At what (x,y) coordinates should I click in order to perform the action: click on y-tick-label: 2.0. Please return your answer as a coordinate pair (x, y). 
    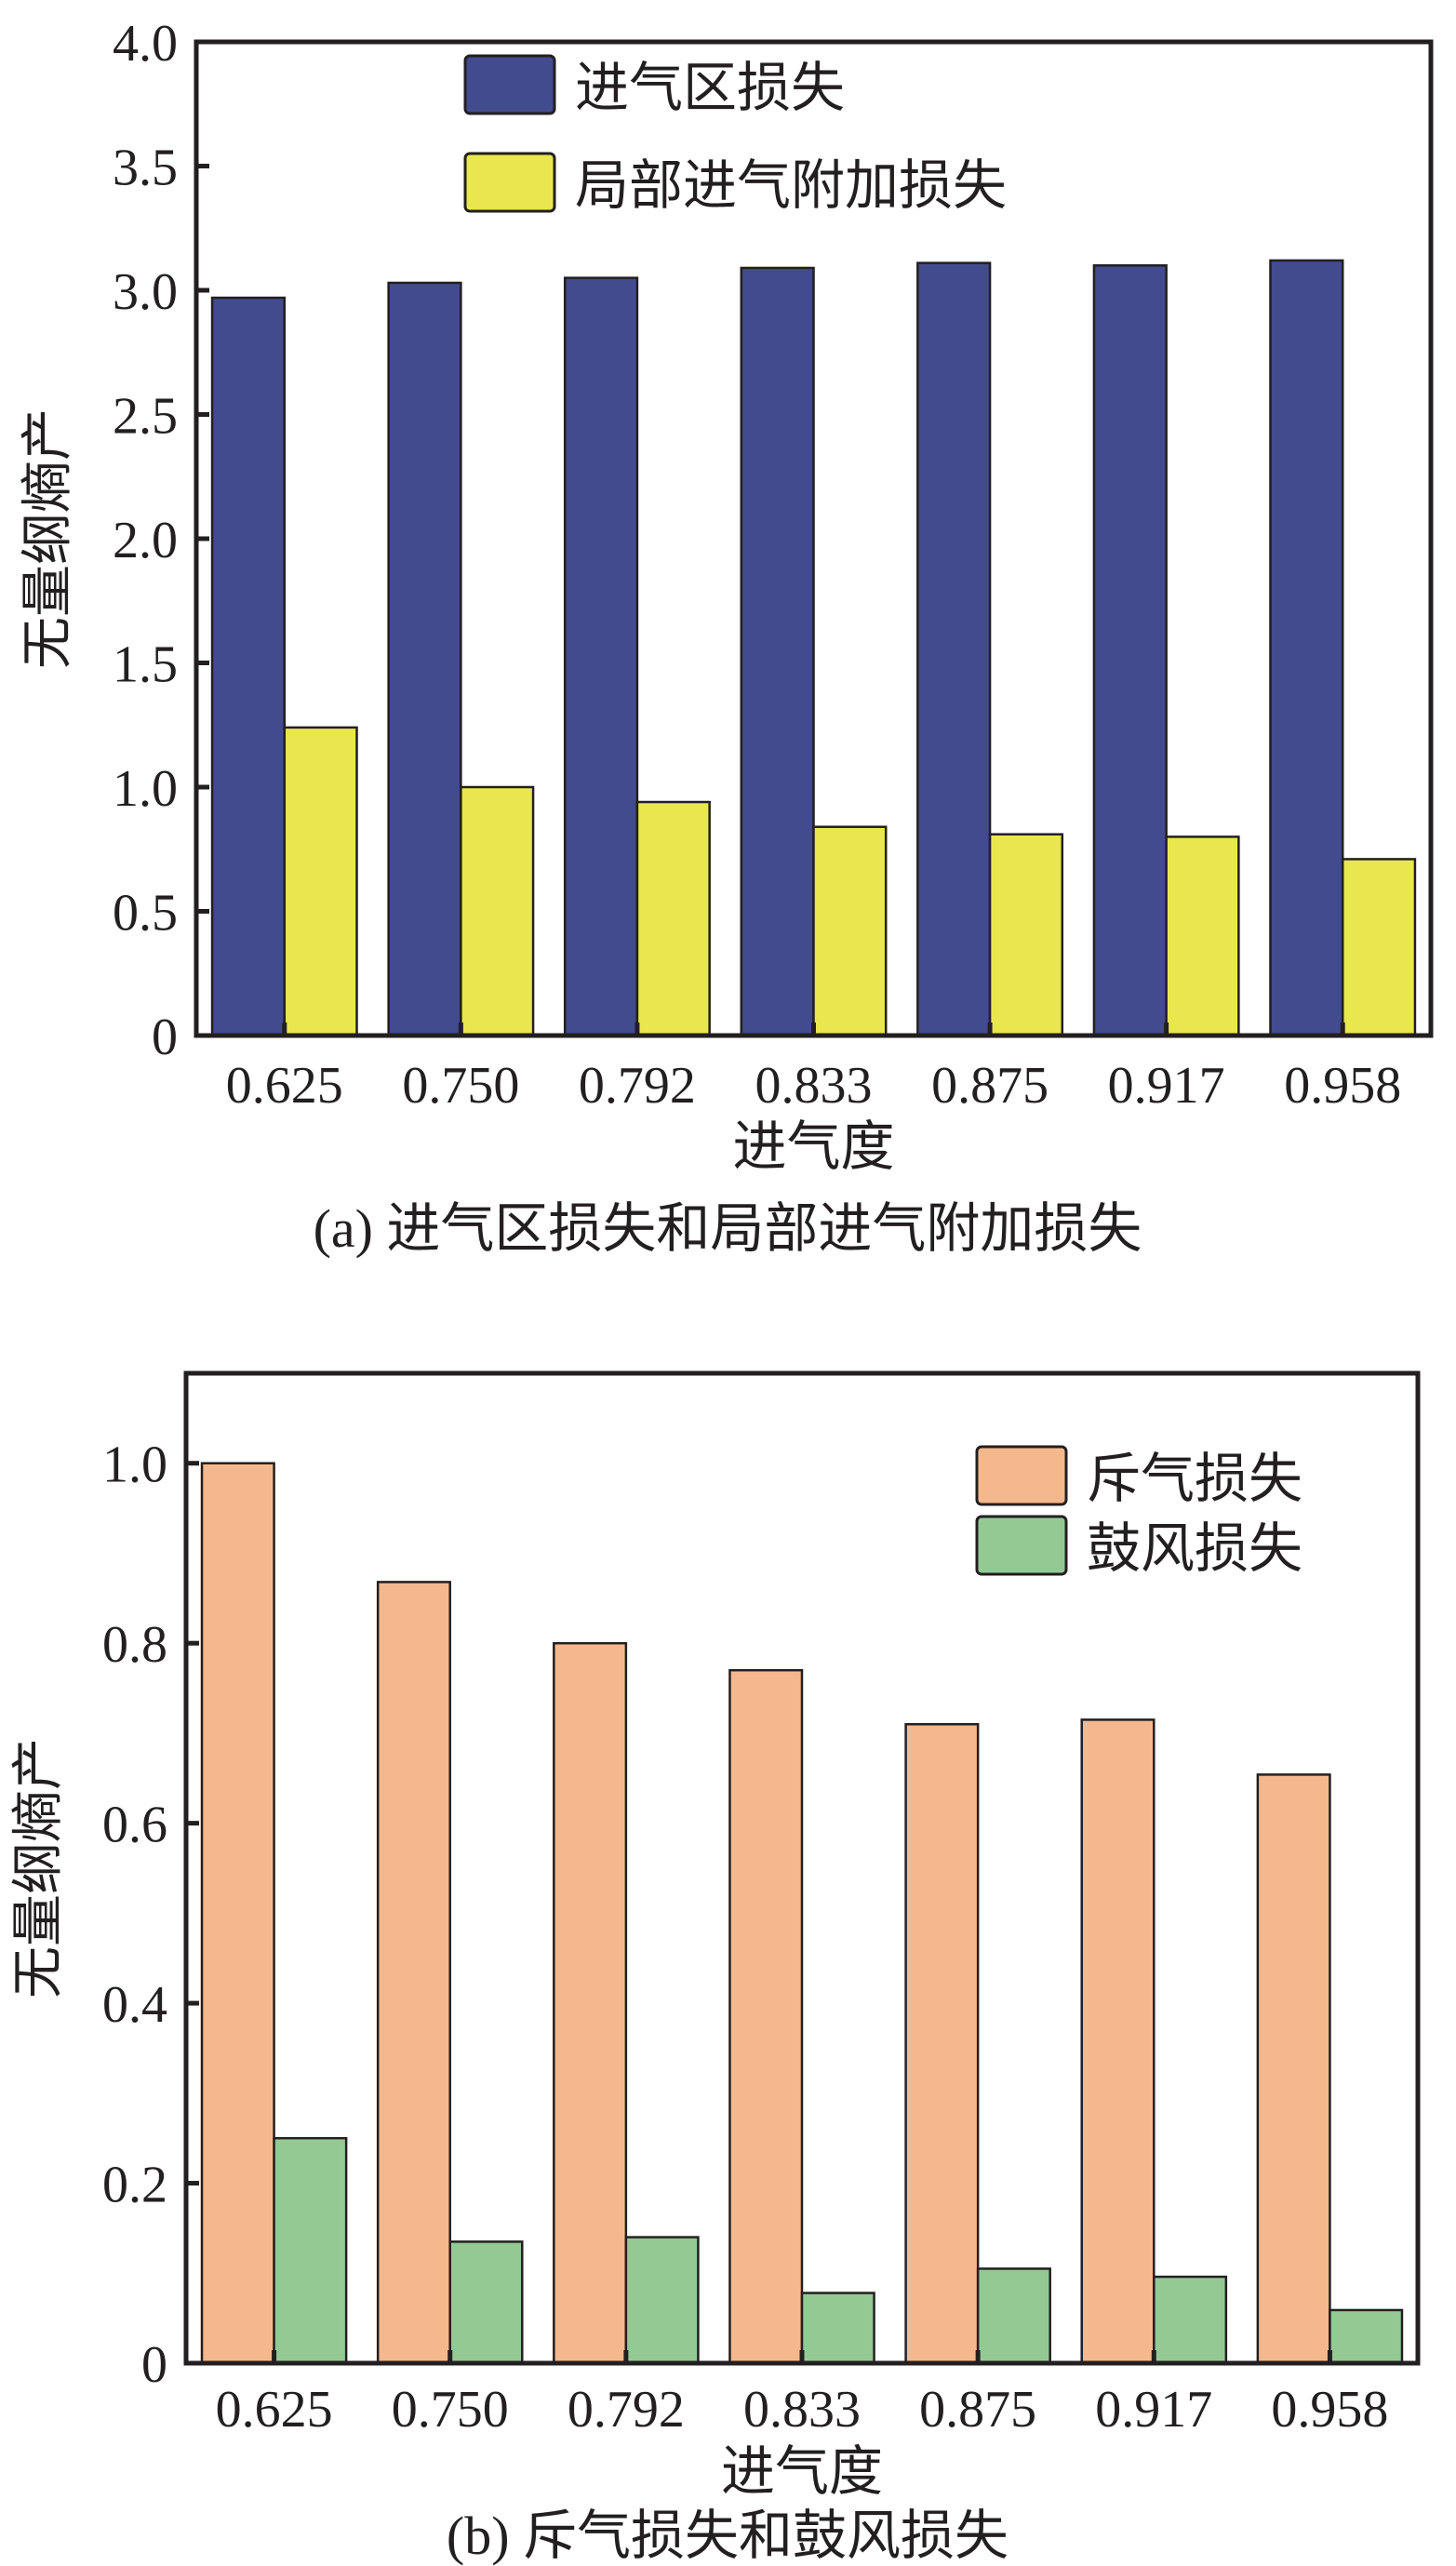
    Looking at the image, I should click on (145, 540).